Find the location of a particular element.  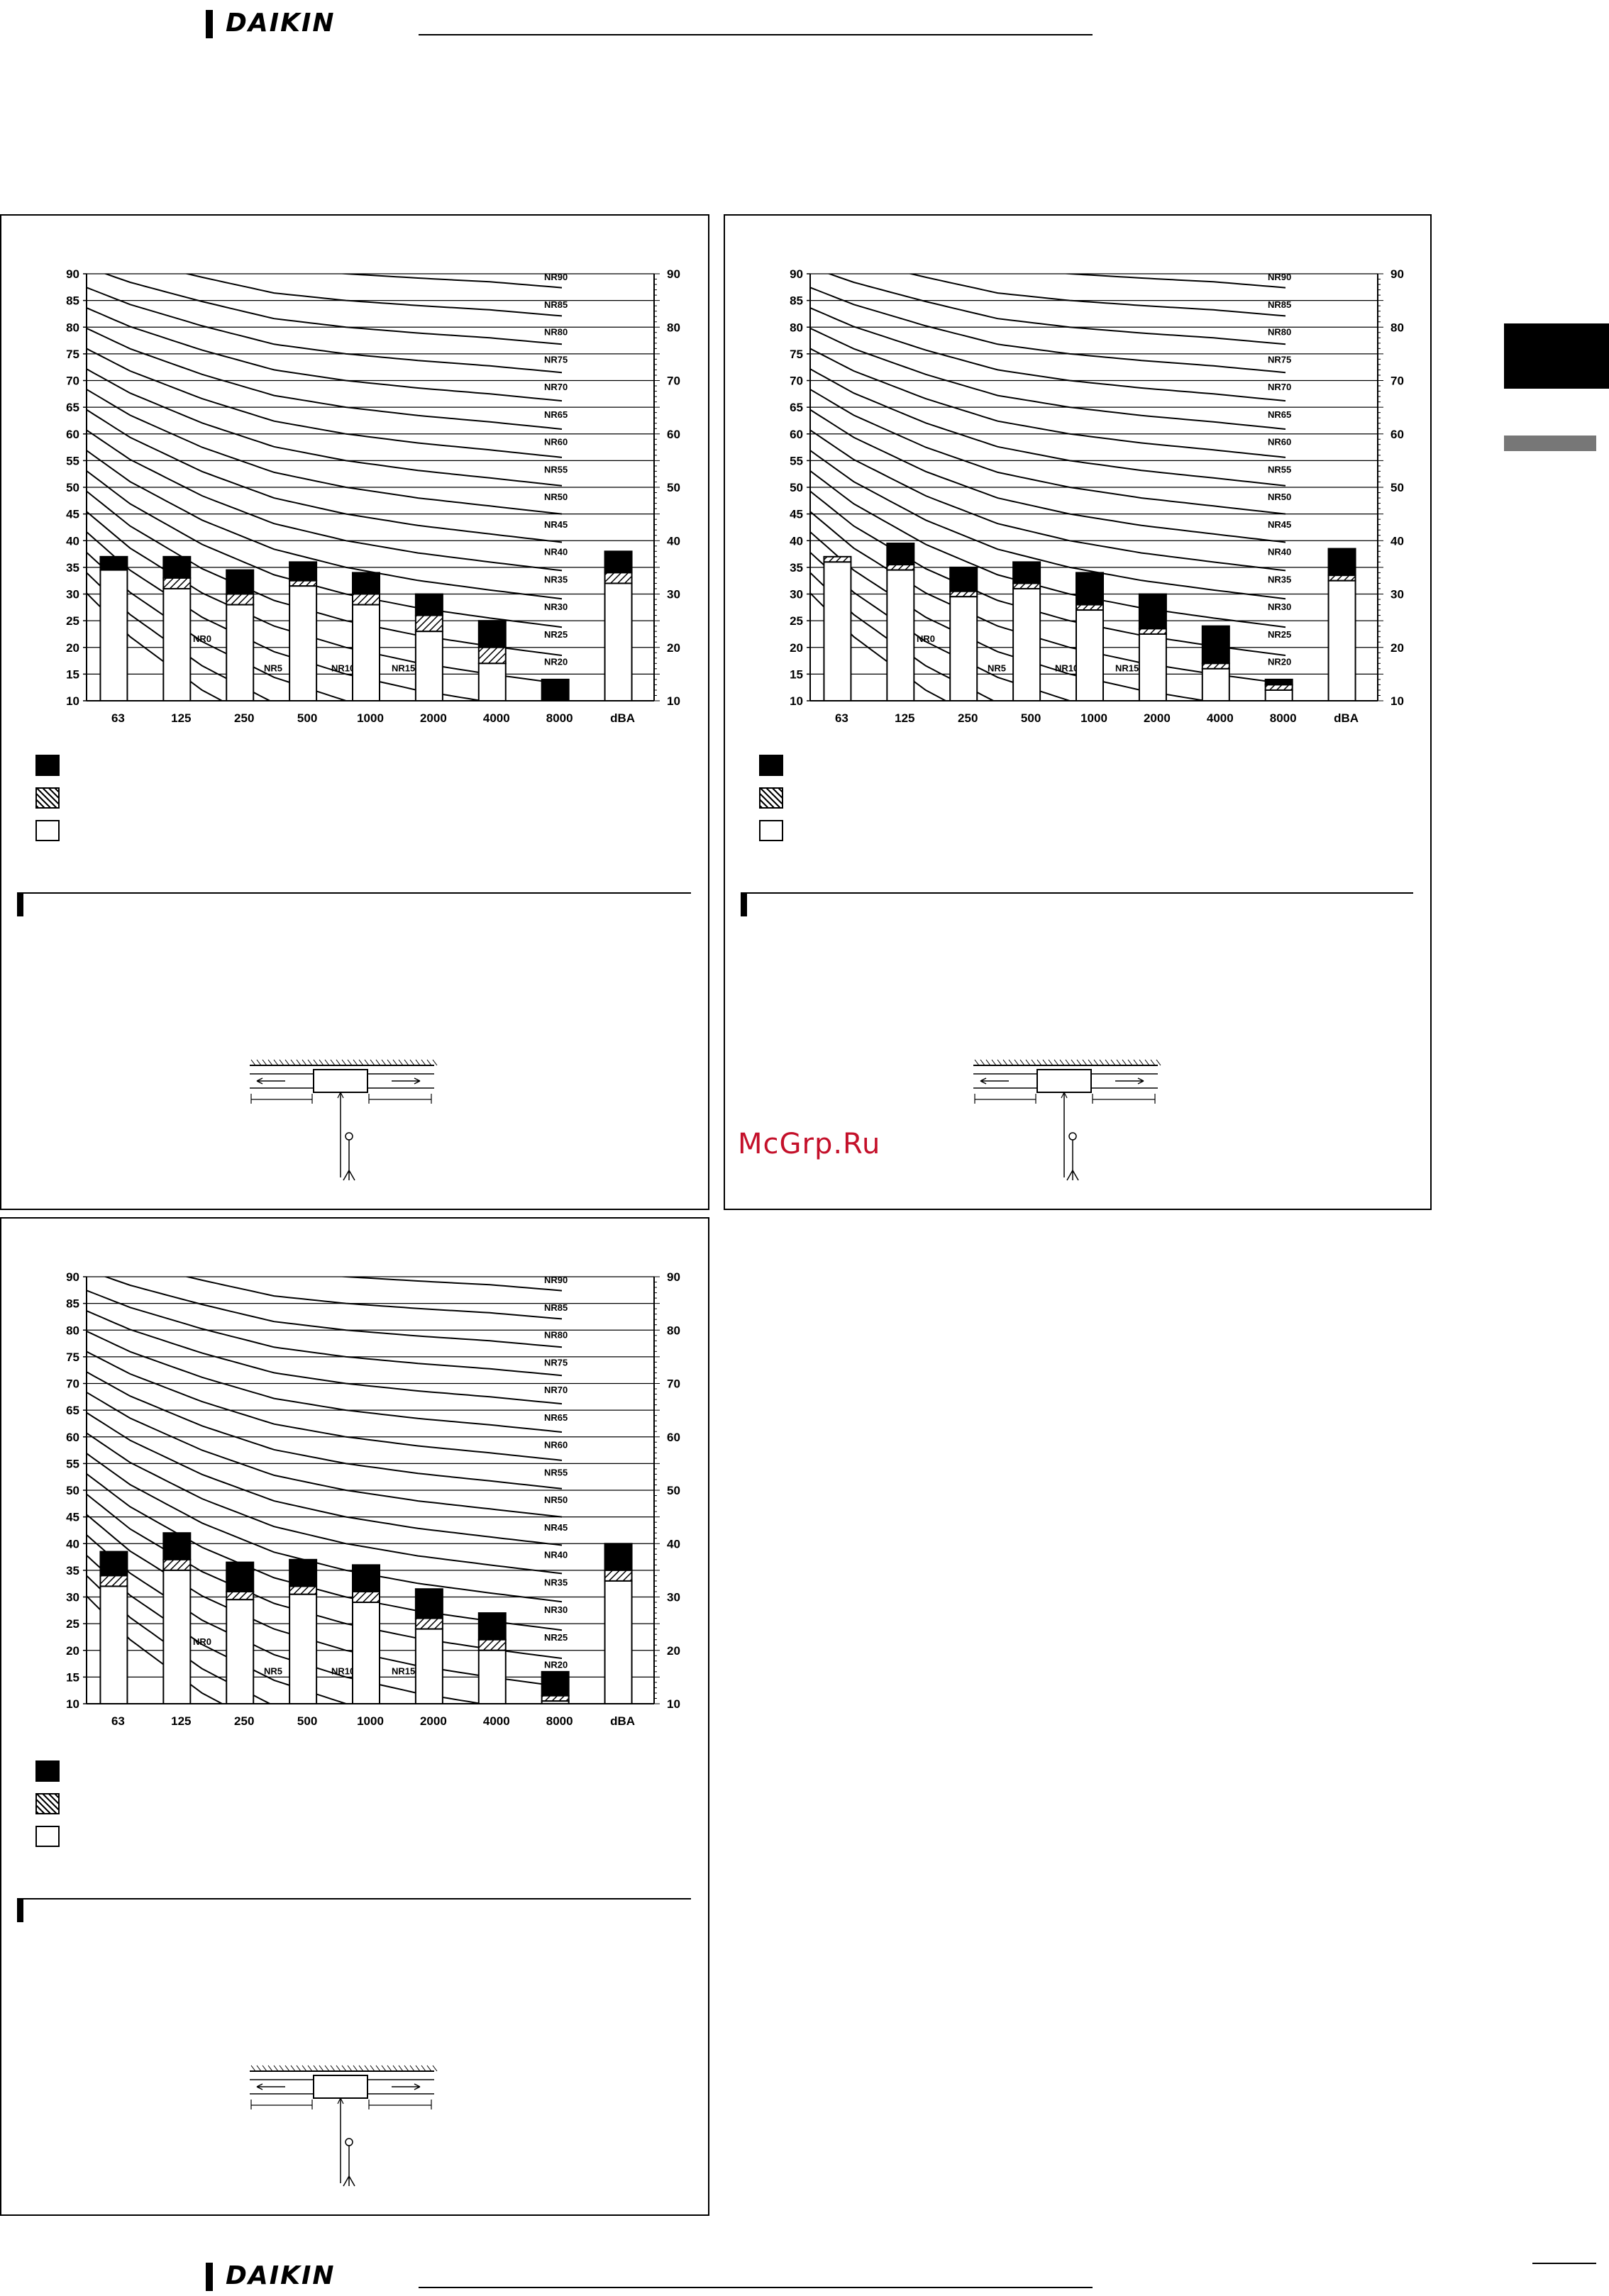

nr-curve-label: NR5 is located at coordinates (997, 668).